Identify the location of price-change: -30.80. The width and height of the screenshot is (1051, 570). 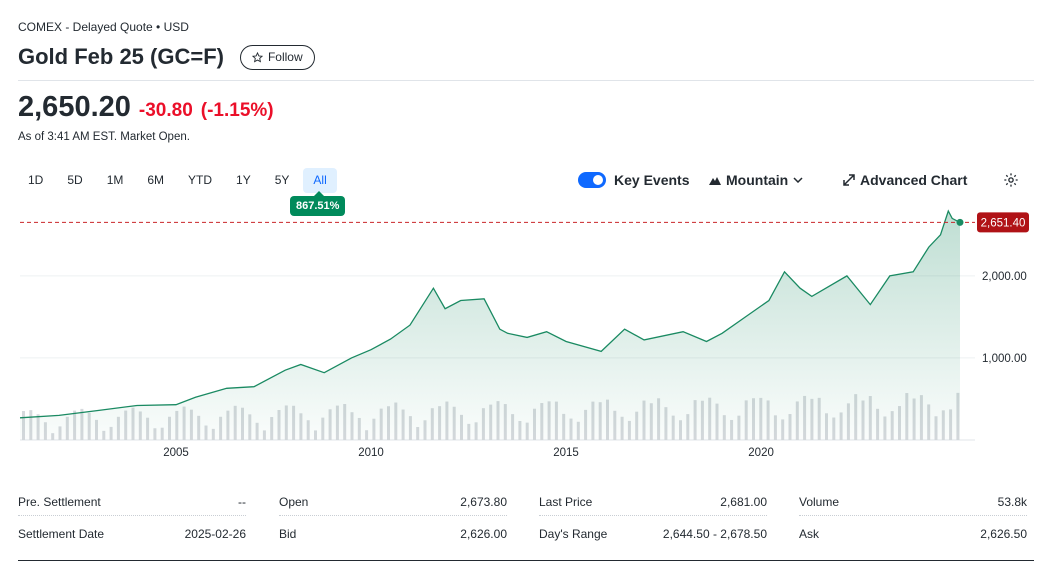
(165, 110).